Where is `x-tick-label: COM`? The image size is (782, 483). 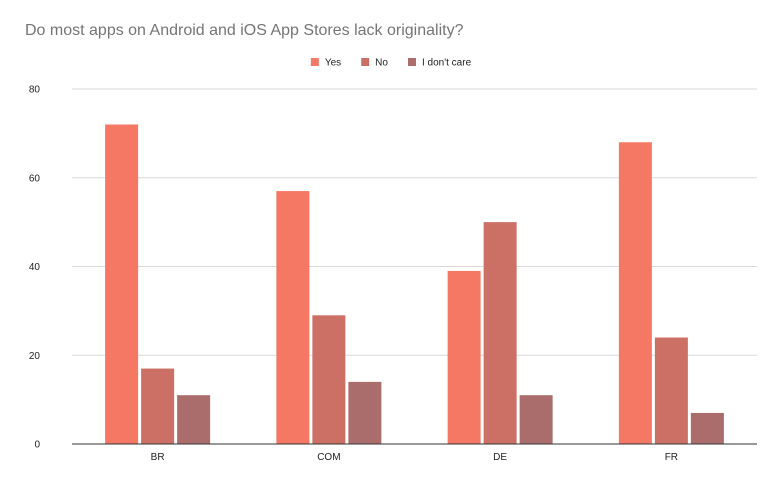 x-tick-label: COM is located at coordinates (328, 457).